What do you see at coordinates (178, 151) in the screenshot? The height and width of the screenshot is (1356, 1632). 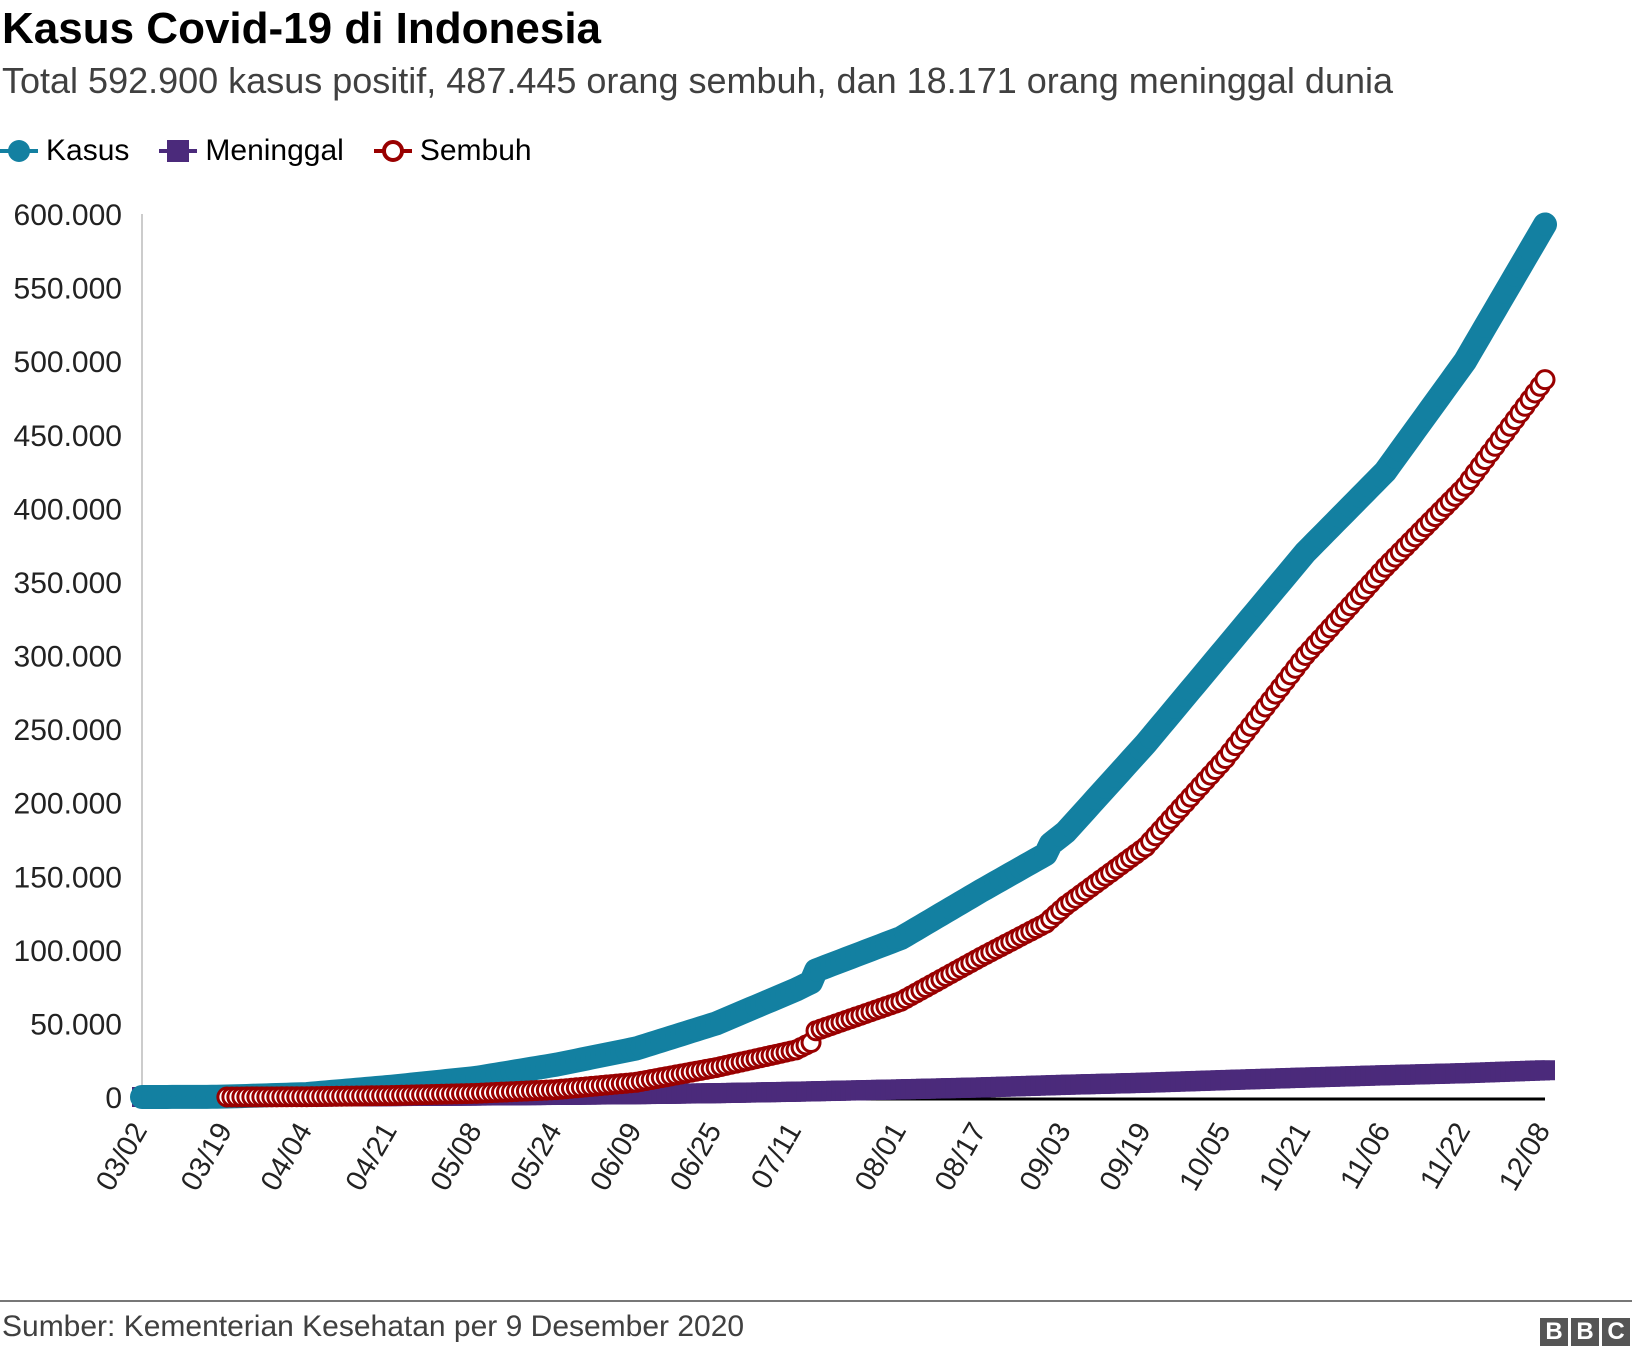 I see `legend-square-icon` at bounding box center [178, 151].